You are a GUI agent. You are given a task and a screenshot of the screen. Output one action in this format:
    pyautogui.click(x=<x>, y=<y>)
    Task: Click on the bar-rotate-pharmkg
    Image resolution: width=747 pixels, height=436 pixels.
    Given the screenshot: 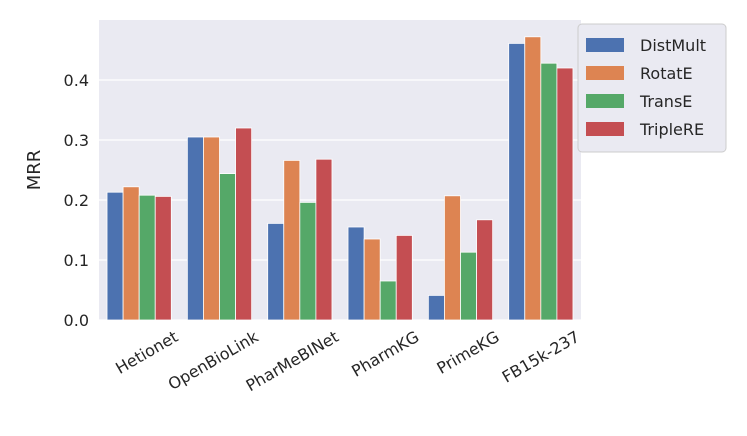 What is the action you would take?
    pyautogui.click(x=372, y=279)
    